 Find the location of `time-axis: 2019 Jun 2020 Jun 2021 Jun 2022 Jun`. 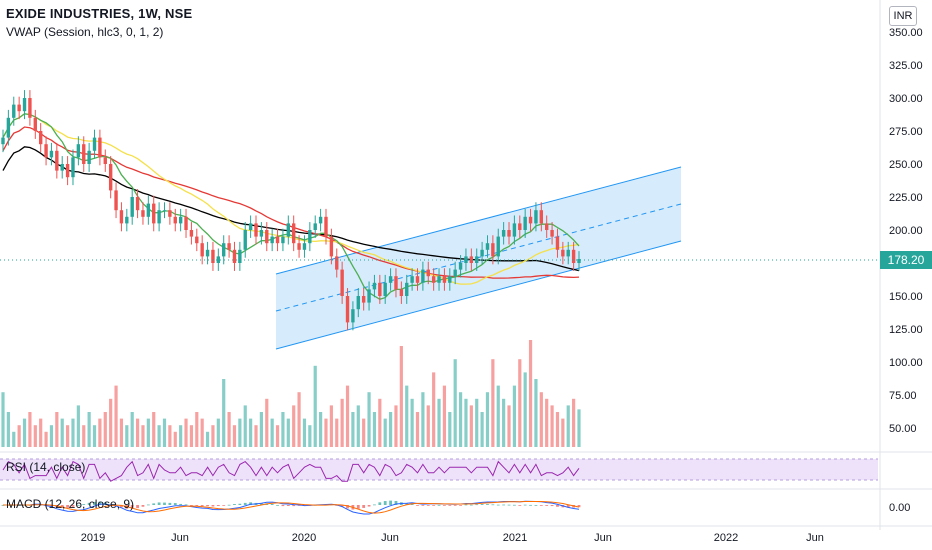

time-axis: 2019 Jun 2020 Jun 2021 Jun 2022 Jun is located at coordinates (452, 538).